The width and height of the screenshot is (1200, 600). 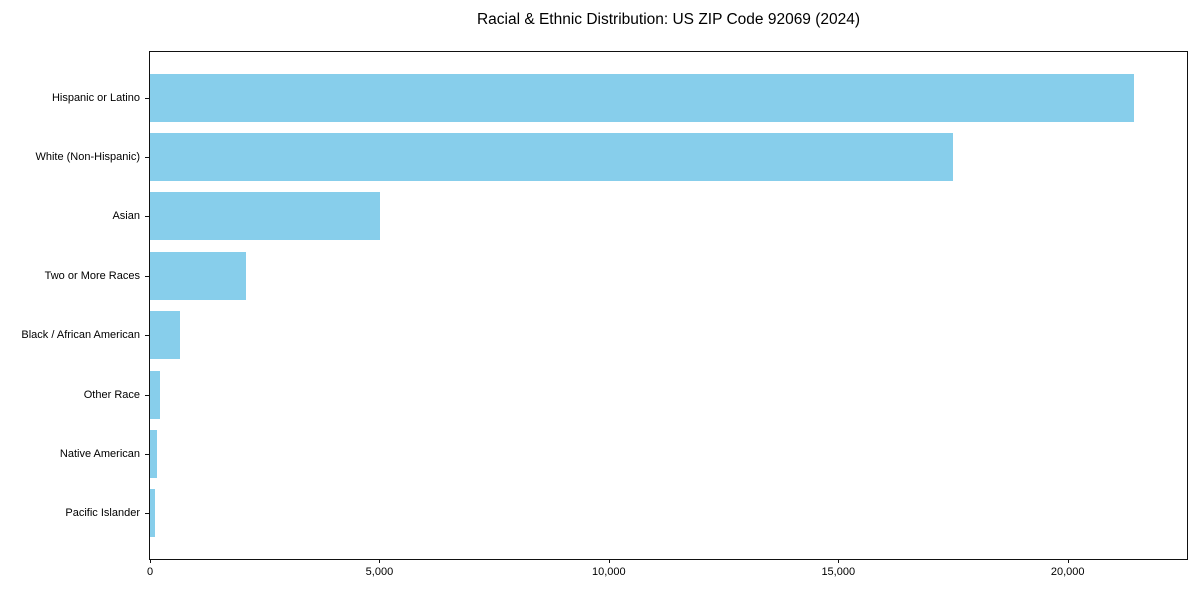 I want to click on y-tick-label: Pacific Islander, so click(x=102, y=513).